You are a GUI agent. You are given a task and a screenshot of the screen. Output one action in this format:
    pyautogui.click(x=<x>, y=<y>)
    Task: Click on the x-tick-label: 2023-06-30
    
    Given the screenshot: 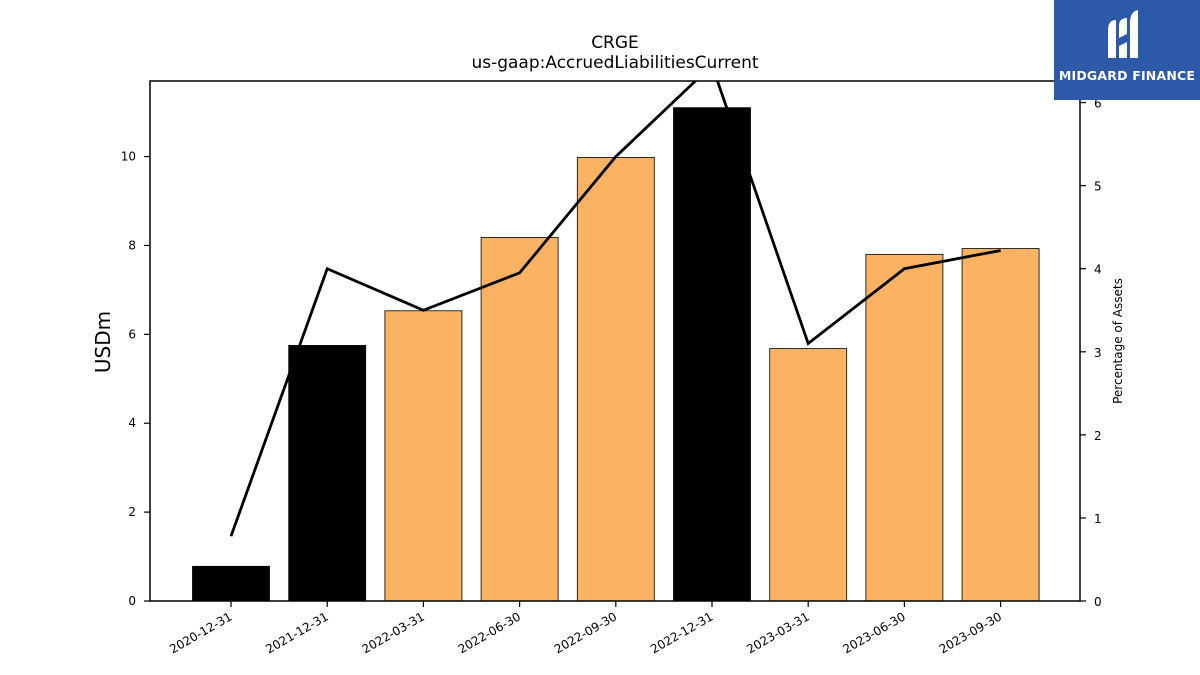 What is the action you would take?
    pyautogui.click(x=873, y=632)
    